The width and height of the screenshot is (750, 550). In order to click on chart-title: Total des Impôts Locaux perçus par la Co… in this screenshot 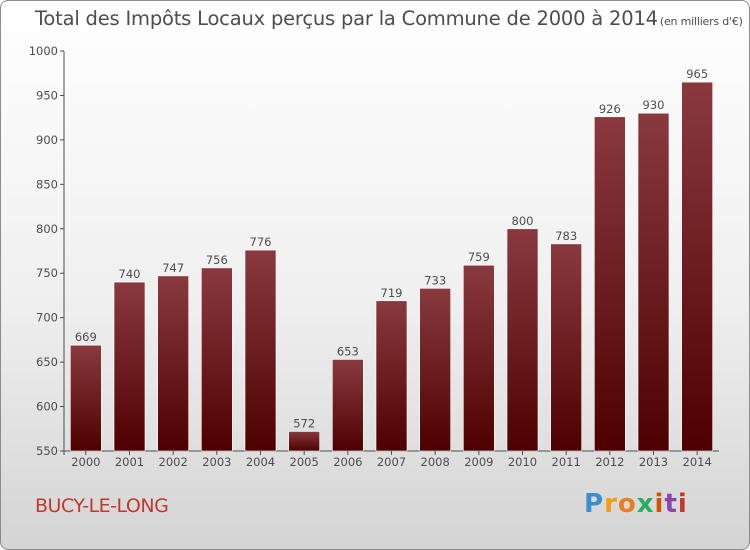, I will do `click(389, 18)`.